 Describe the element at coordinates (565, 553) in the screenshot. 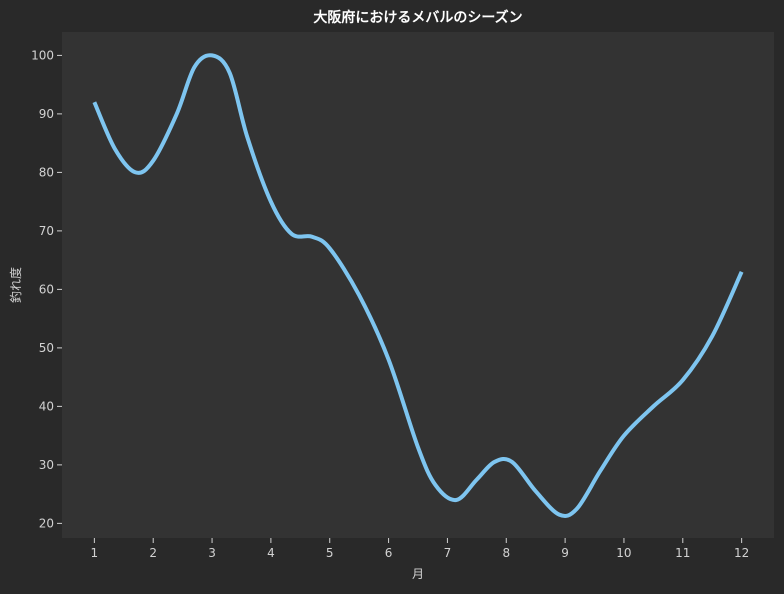

I see `x-tick-label: 9` at that location.